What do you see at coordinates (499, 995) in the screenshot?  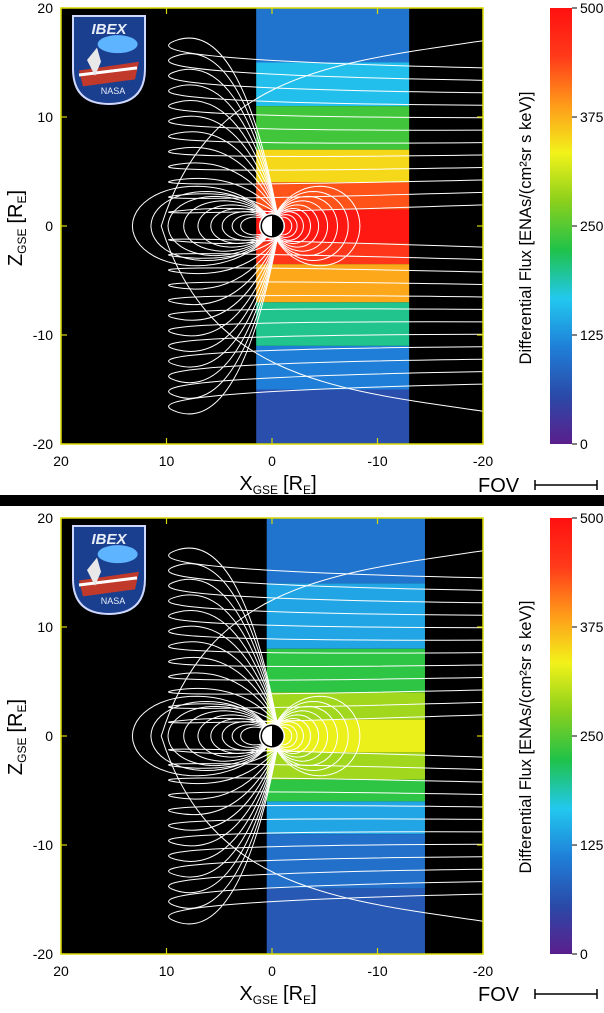 I see `fov-label: FOV` at bounding box center [499, 995].